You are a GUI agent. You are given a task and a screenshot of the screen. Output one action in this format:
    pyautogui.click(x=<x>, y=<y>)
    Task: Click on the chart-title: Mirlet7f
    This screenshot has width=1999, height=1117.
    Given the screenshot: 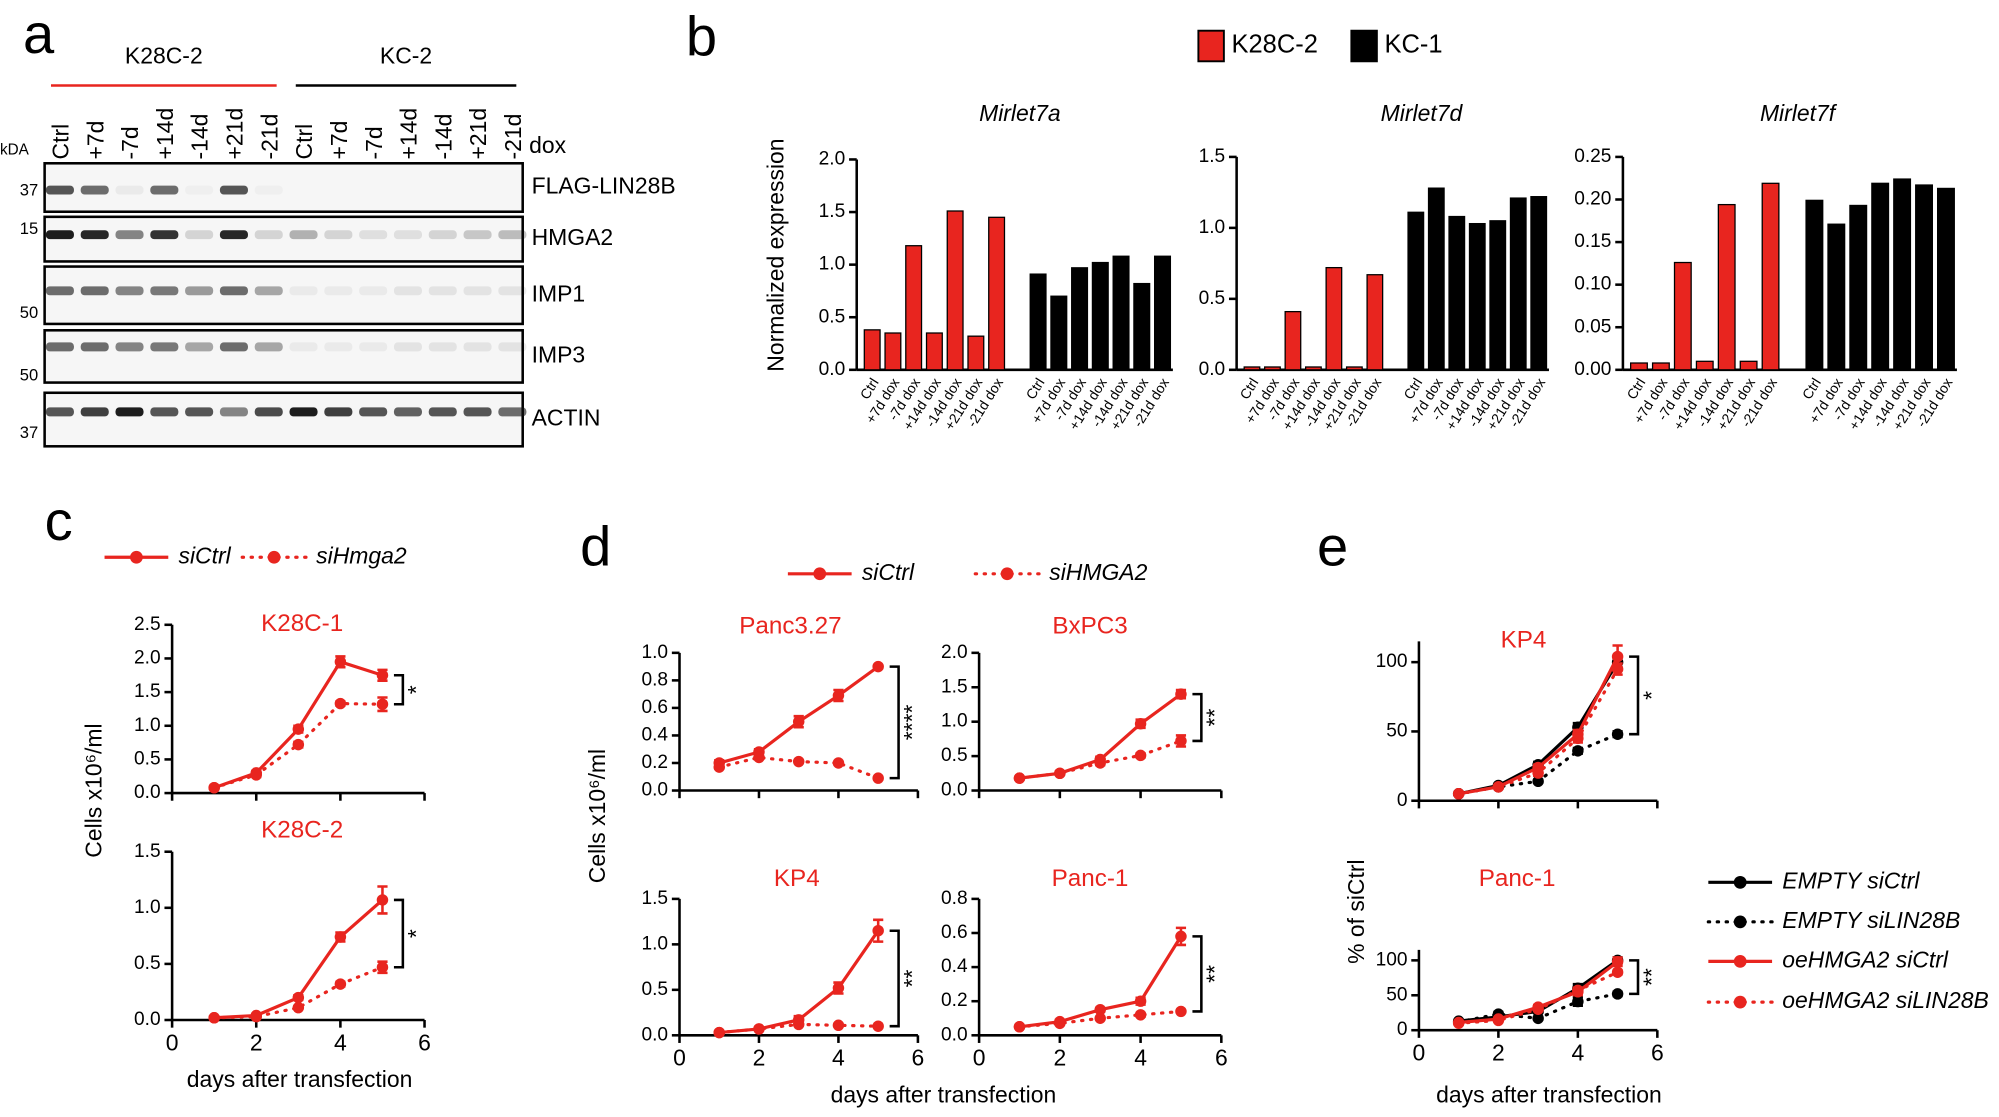 What is the action you would take?
    pyautogui.click(x=1799, y=113)
    